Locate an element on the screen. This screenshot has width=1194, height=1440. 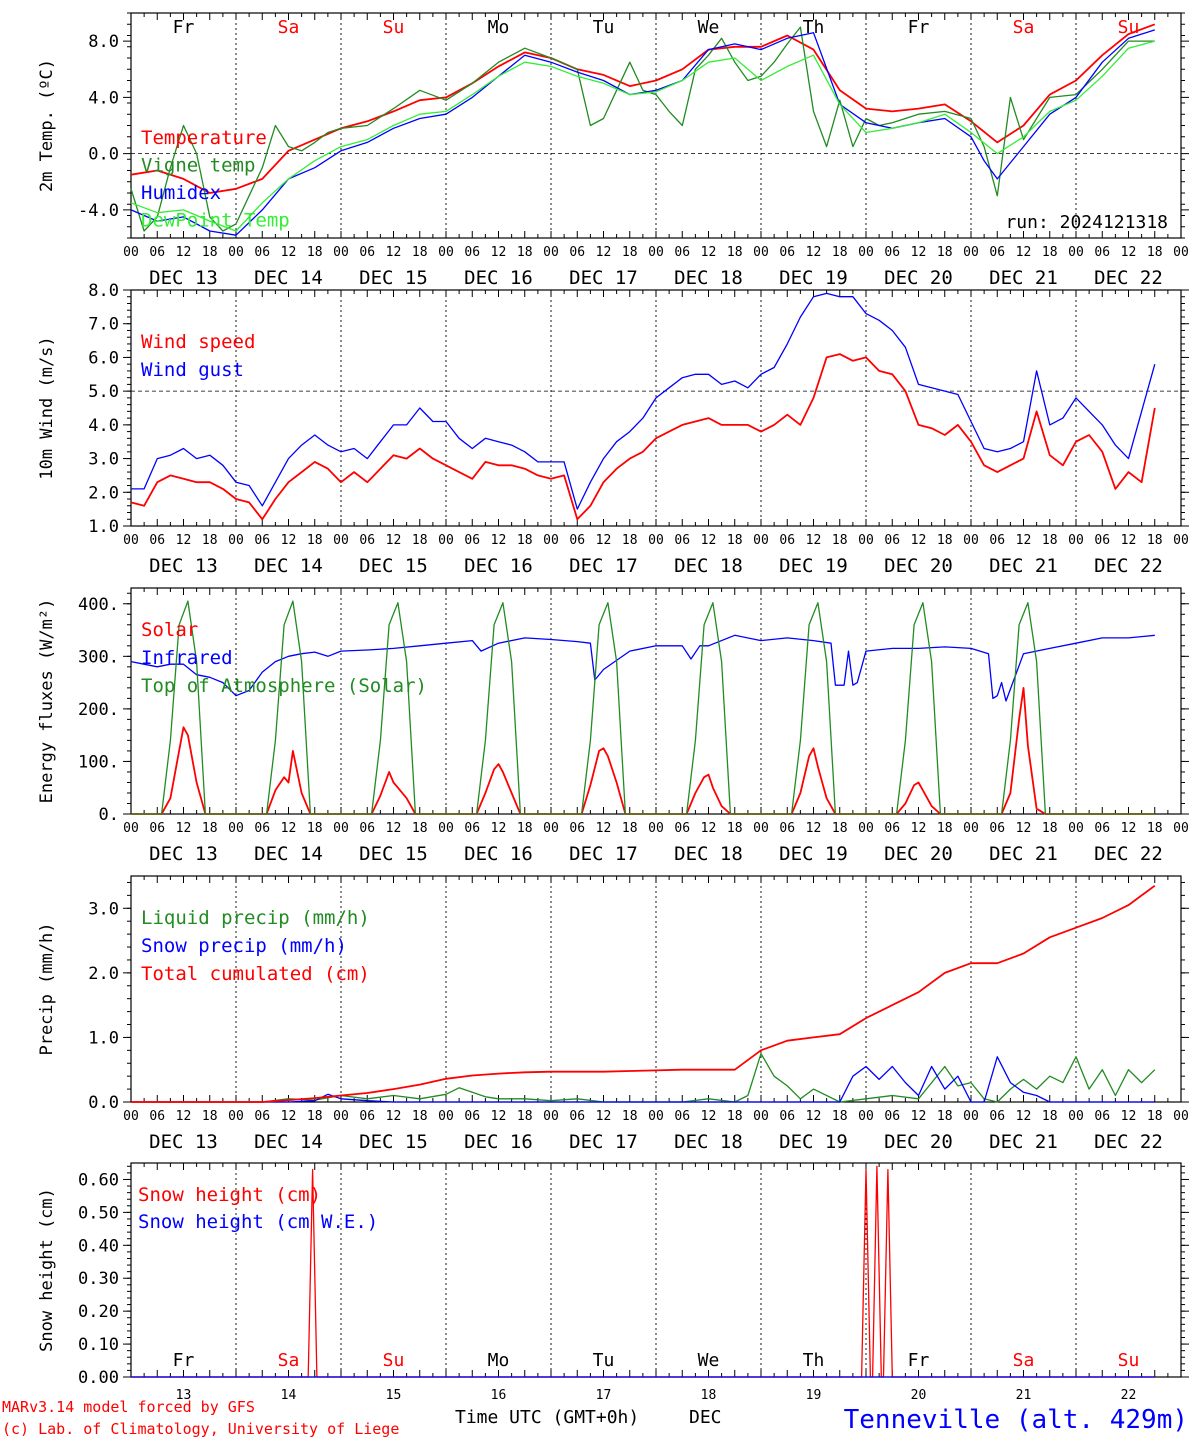
y-tick-label: 2.0 is located at coordinates (103, 493).